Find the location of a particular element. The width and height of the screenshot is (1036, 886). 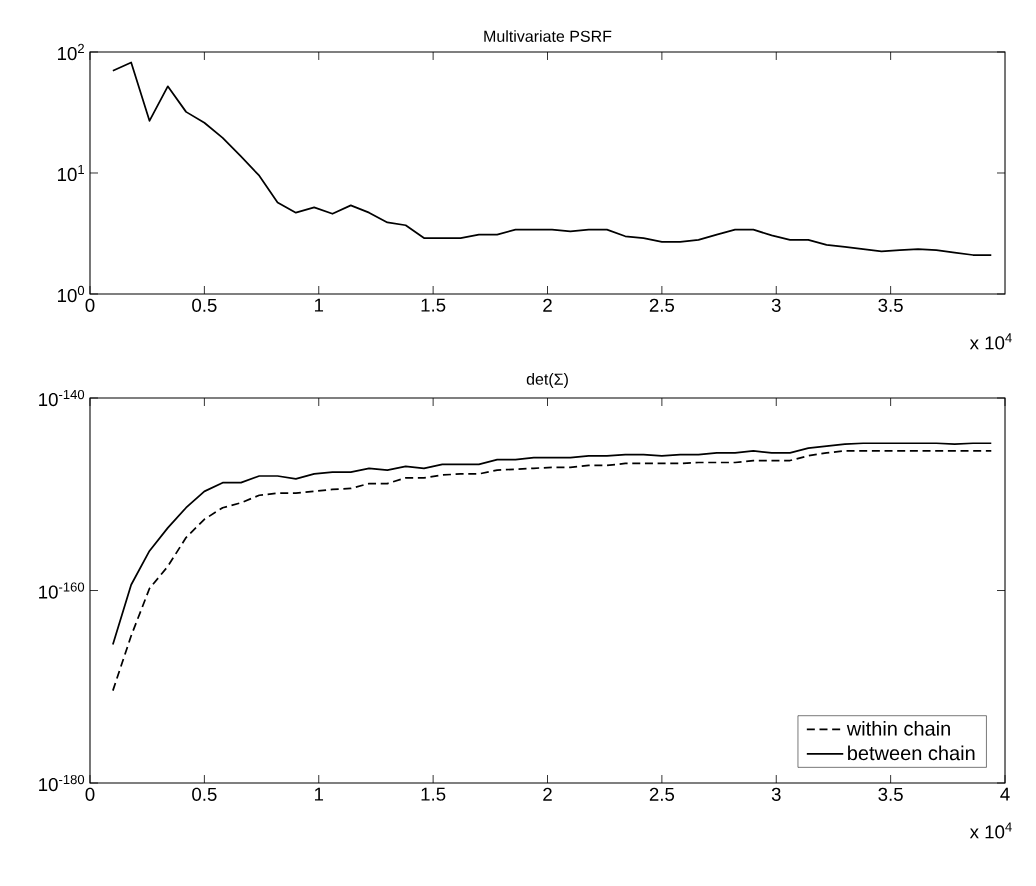

y-tick-label: 10$^{1}$ is located at coordinates (71, 173).